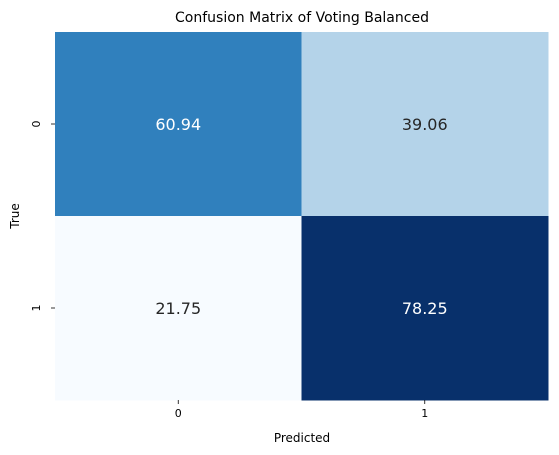 The height and width of the screenshot is (455, 559). What do you see at coordinates (36, 308) in the screenshot?
I see `y-tick-label-1: 1` at bounding box center [36, 308].